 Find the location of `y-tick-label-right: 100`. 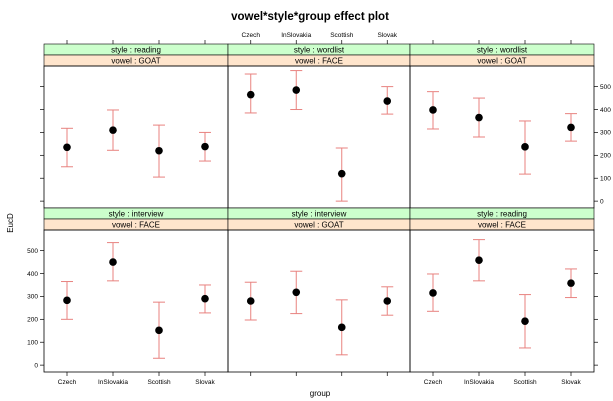

y-tick-label-right: 100 is located at coordinates (605, 179).